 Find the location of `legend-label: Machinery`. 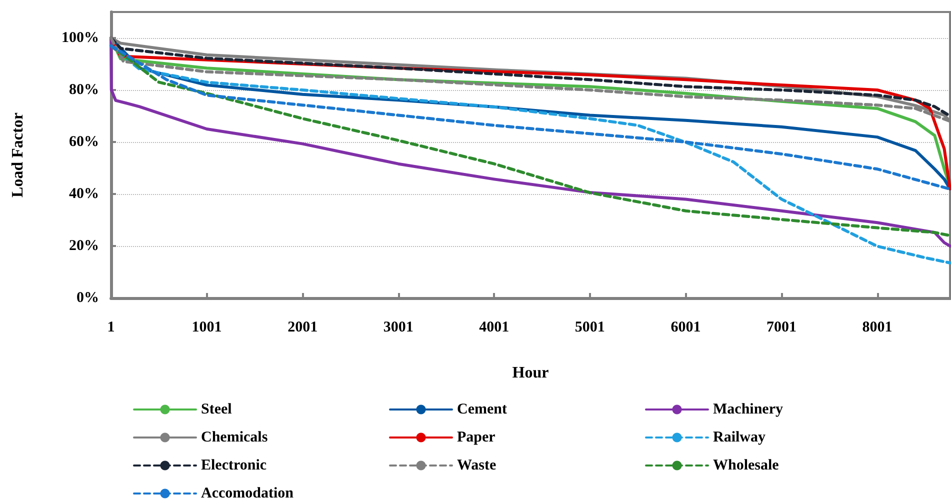

legend-label: Machinery is located at coordinates (748, 410).